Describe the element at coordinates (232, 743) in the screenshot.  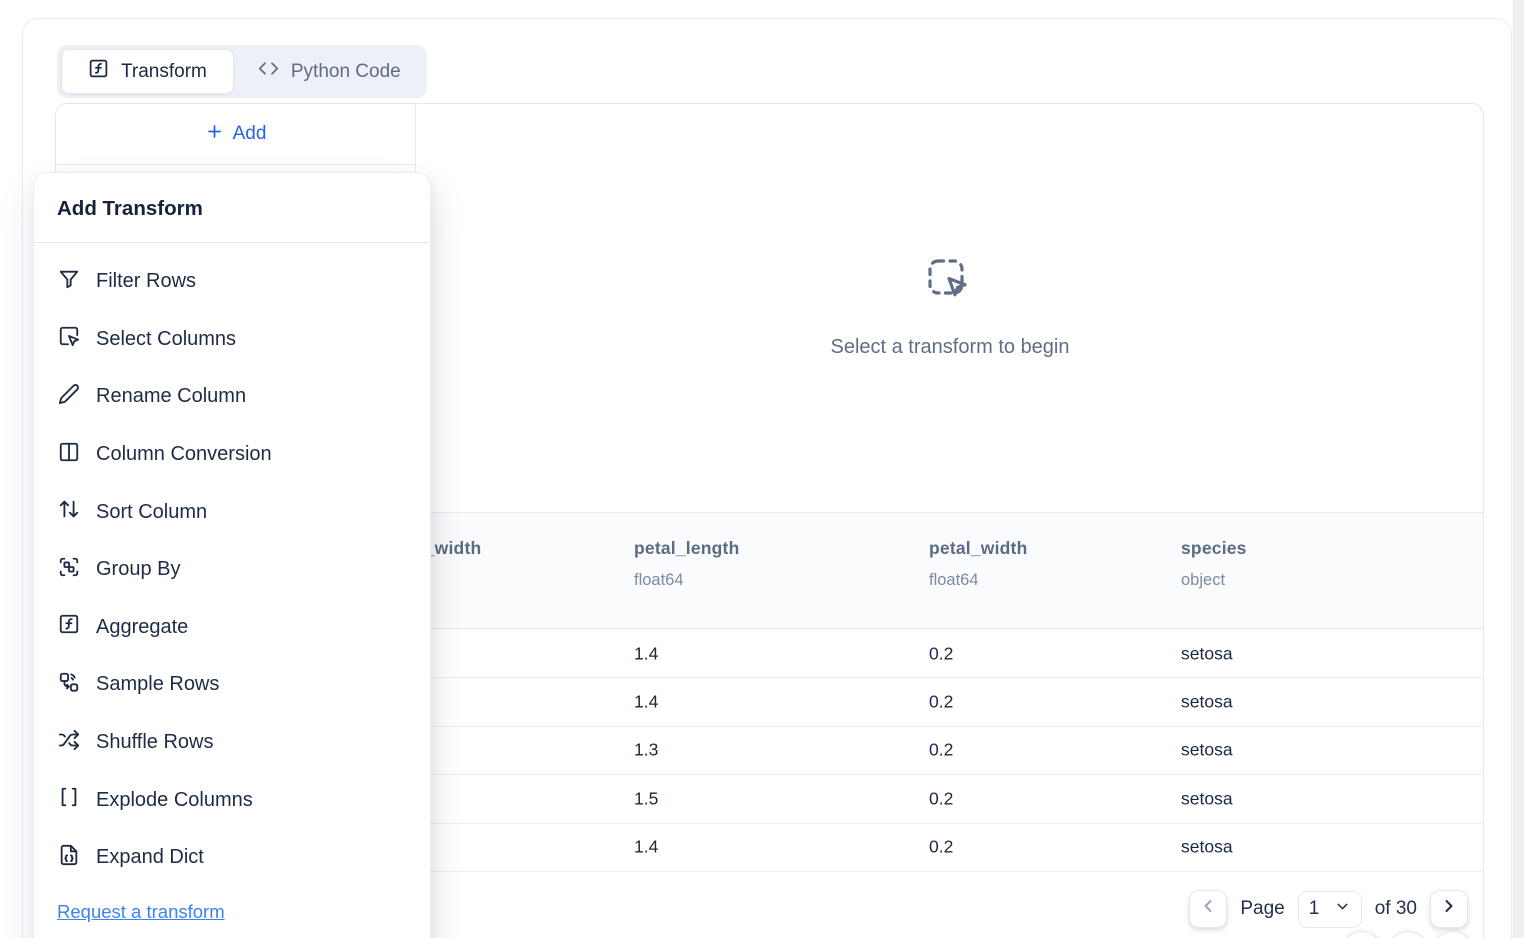
I see `menu-item-shuffle-rows: Shuffle Rows` at that location.